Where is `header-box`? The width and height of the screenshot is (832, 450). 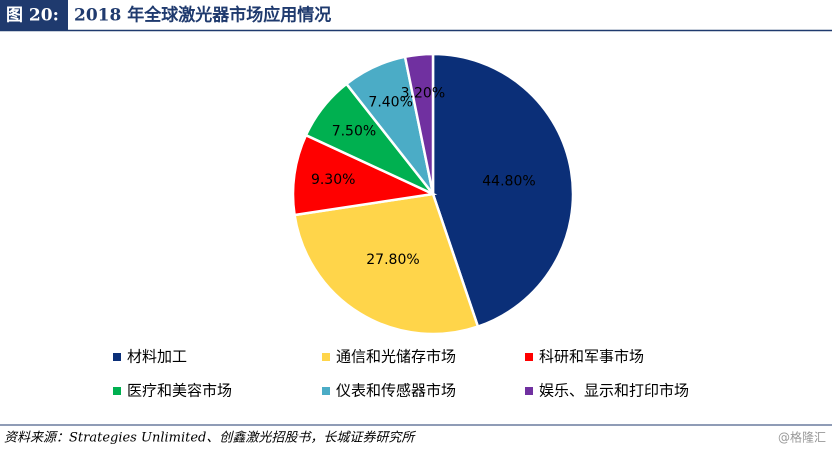
header-box is located at coordinates (34, 15).